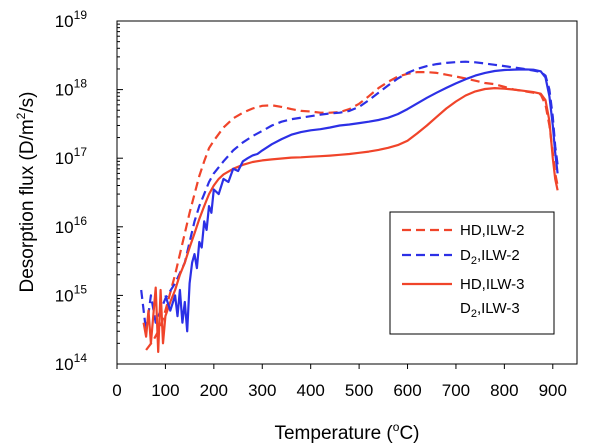 This screenshot has height=446, width=595. Describe the element at coordinates (310, 390) in the screenshot. I see `x-tick-label: 400` at that location.